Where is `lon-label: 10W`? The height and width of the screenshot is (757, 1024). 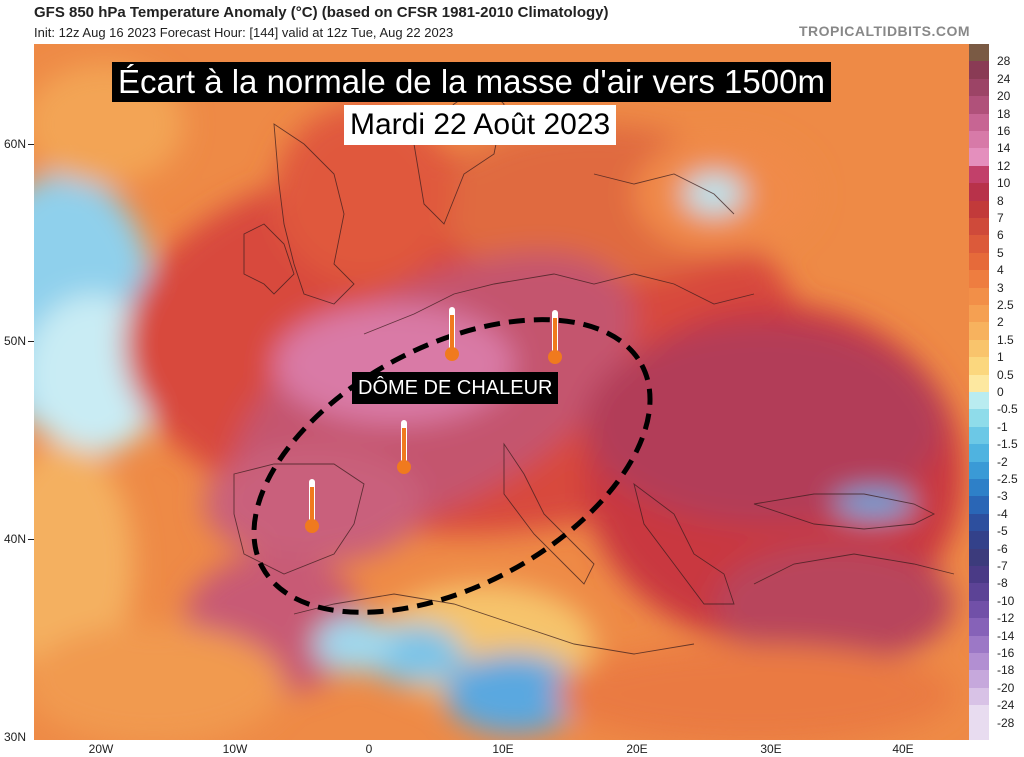
lon-label: 10W is located at coordinates (235, 749).